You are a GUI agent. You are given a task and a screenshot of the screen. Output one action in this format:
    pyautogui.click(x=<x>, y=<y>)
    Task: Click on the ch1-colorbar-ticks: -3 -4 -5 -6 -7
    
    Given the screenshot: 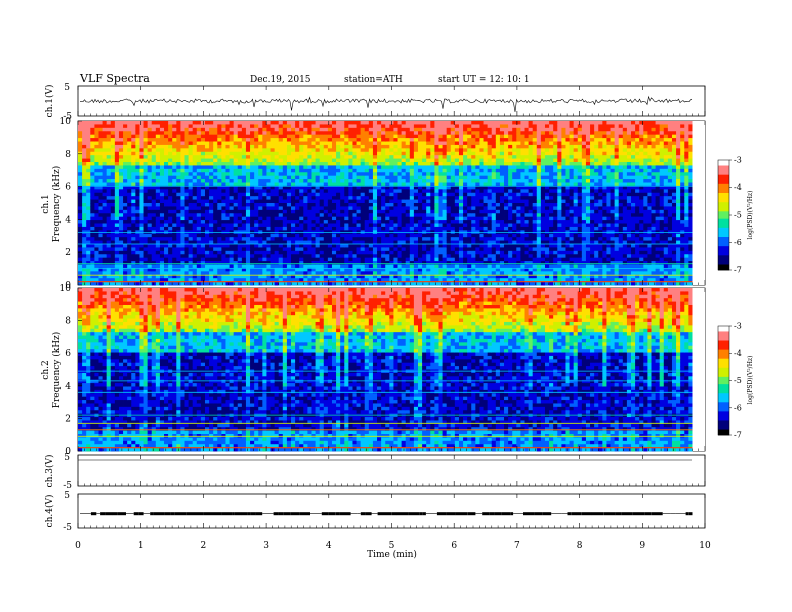 What is the action you would take?
    pyautogui.click(x=735, y=215)
    